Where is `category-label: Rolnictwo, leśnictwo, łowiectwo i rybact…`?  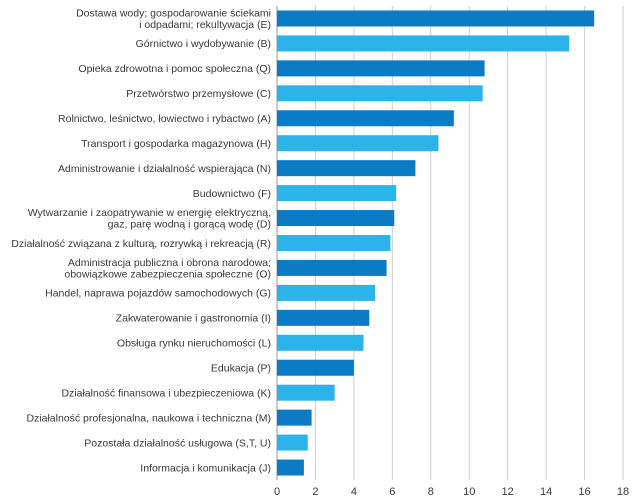 category-label: Rolnictwo, leśnictwo, łowiectwo i rybact… is located at coordinates (164, 119).